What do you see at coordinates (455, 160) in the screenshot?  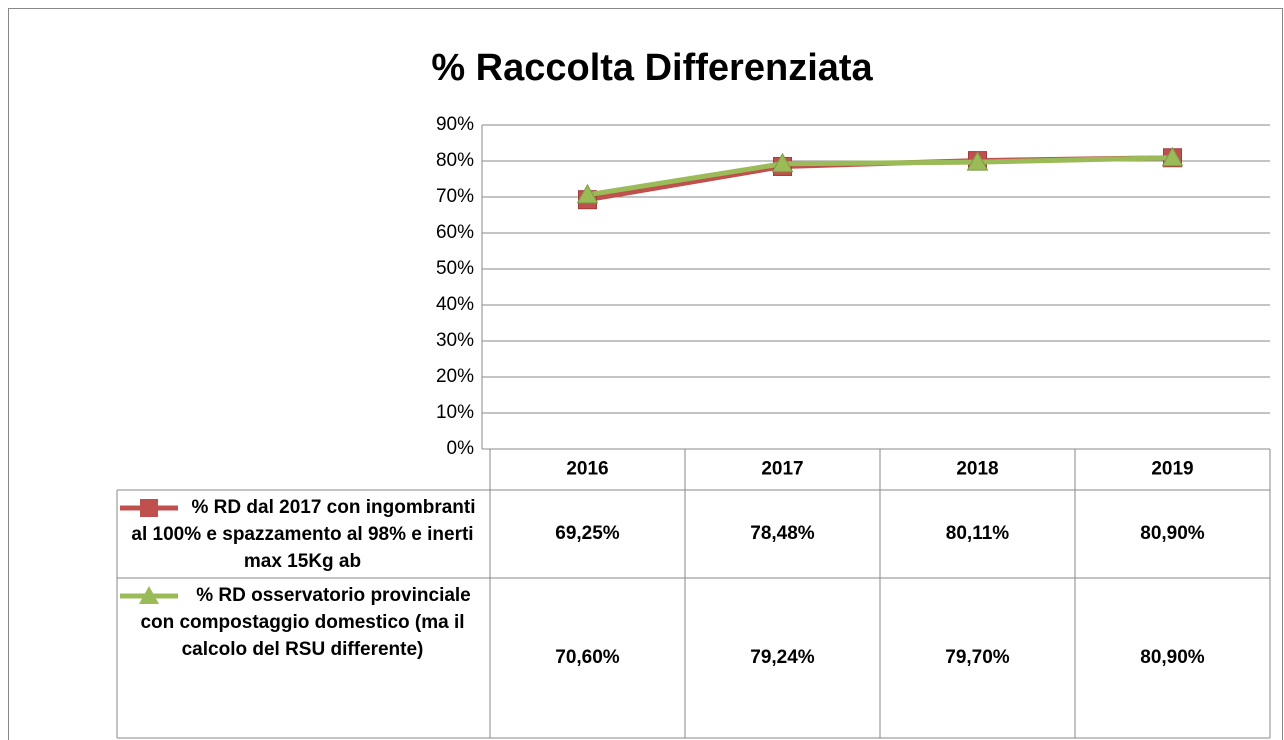 I see `y-tick-label: 80%` at bounding box center [455, 160].